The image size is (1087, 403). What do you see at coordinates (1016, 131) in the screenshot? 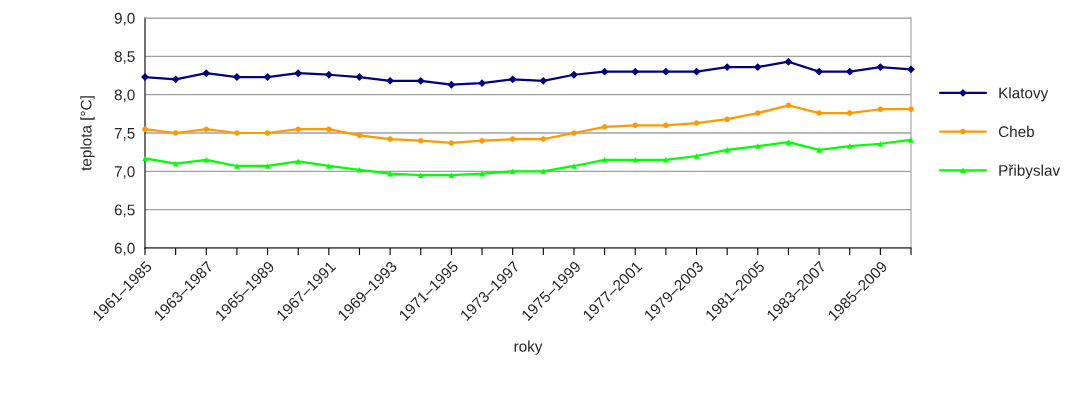
I see `legend-label: Cheb` at bounding box center [1016, 131].